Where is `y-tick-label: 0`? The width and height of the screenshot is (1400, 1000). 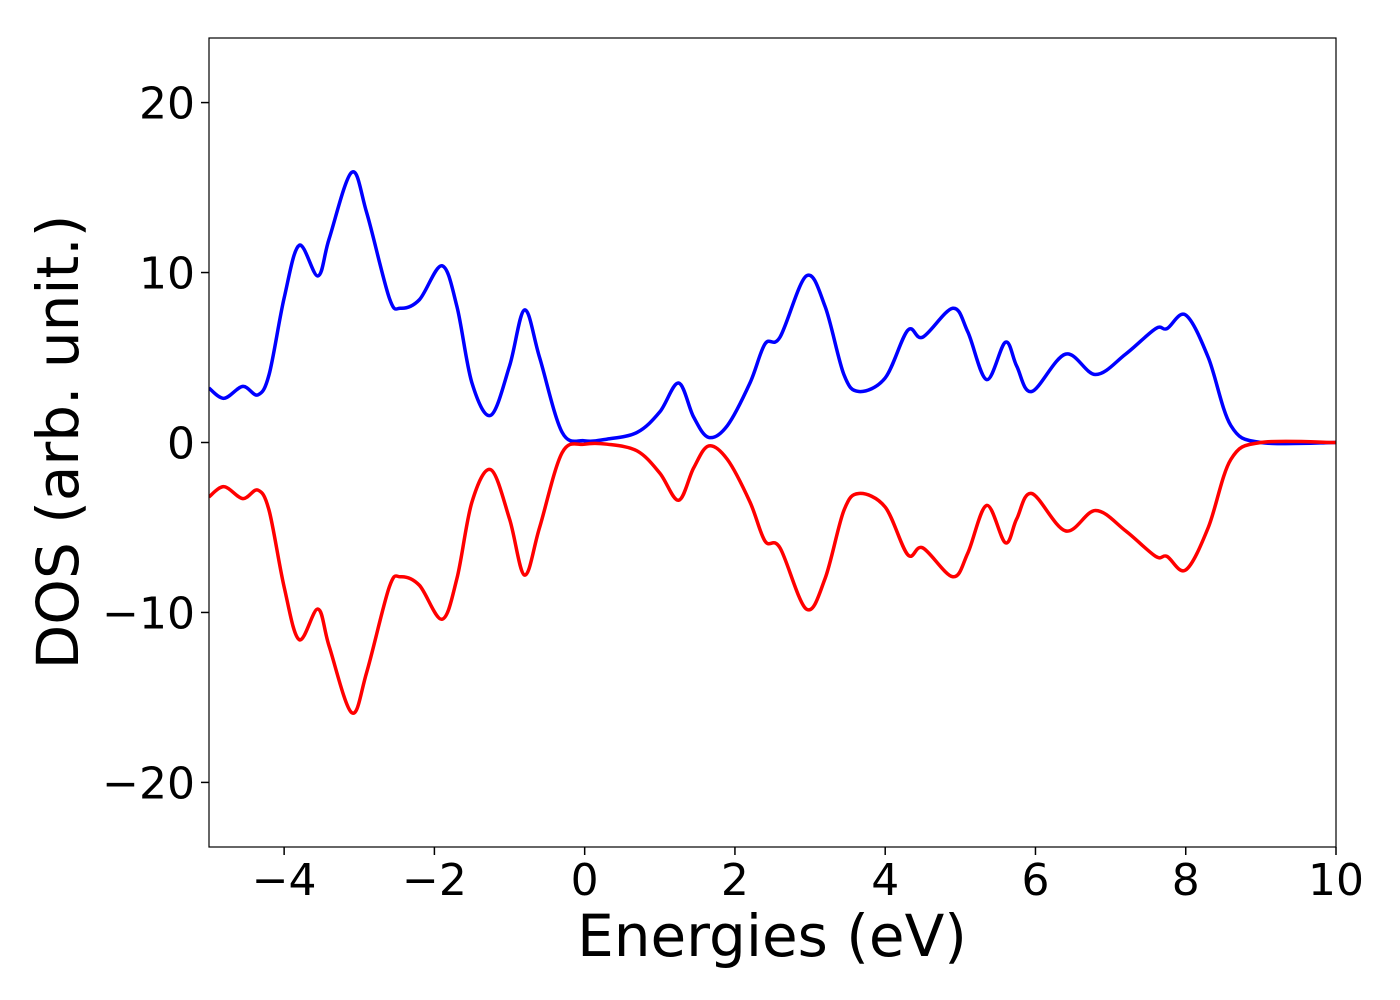 y-tick-label: 0 is located at coordinates (181, 444).